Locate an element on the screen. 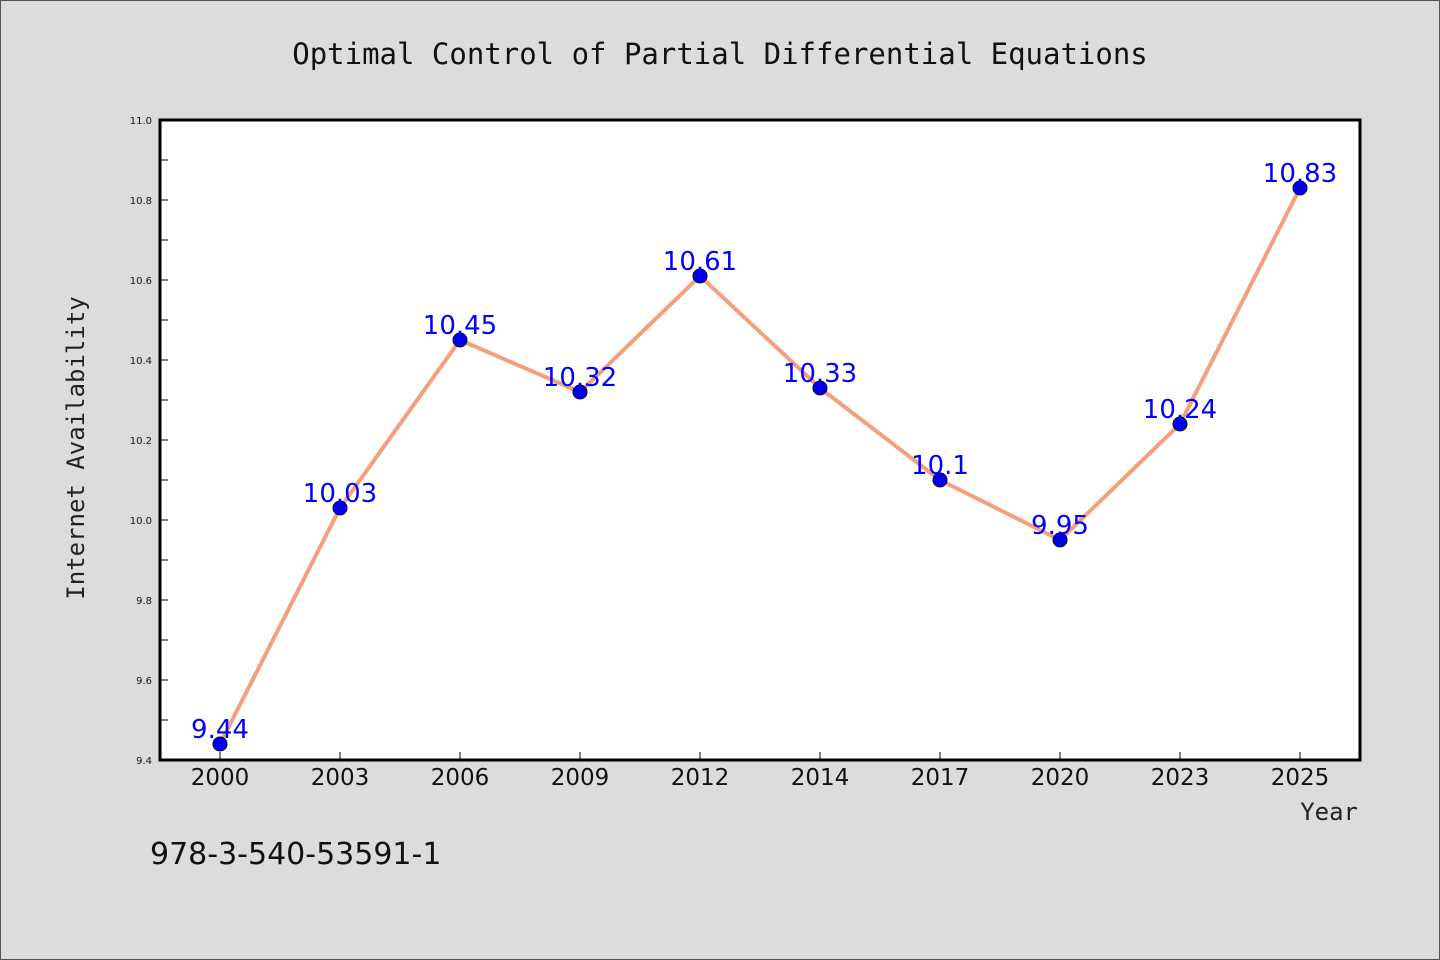  data-label: 10.24 is located at coordinates (1180, 410).